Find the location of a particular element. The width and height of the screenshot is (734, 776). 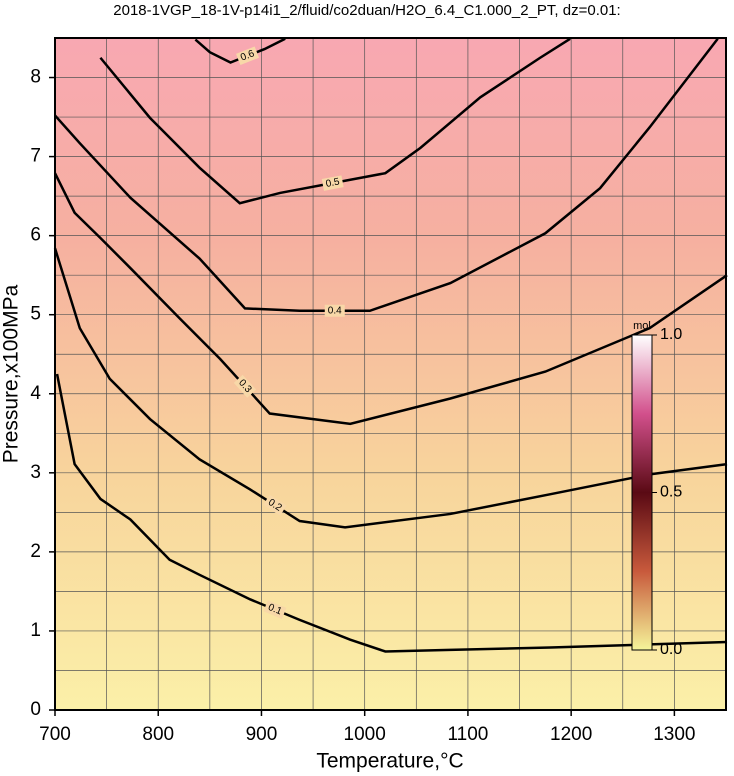

contour-label: 0.6 is located at coordinates (247, 55).